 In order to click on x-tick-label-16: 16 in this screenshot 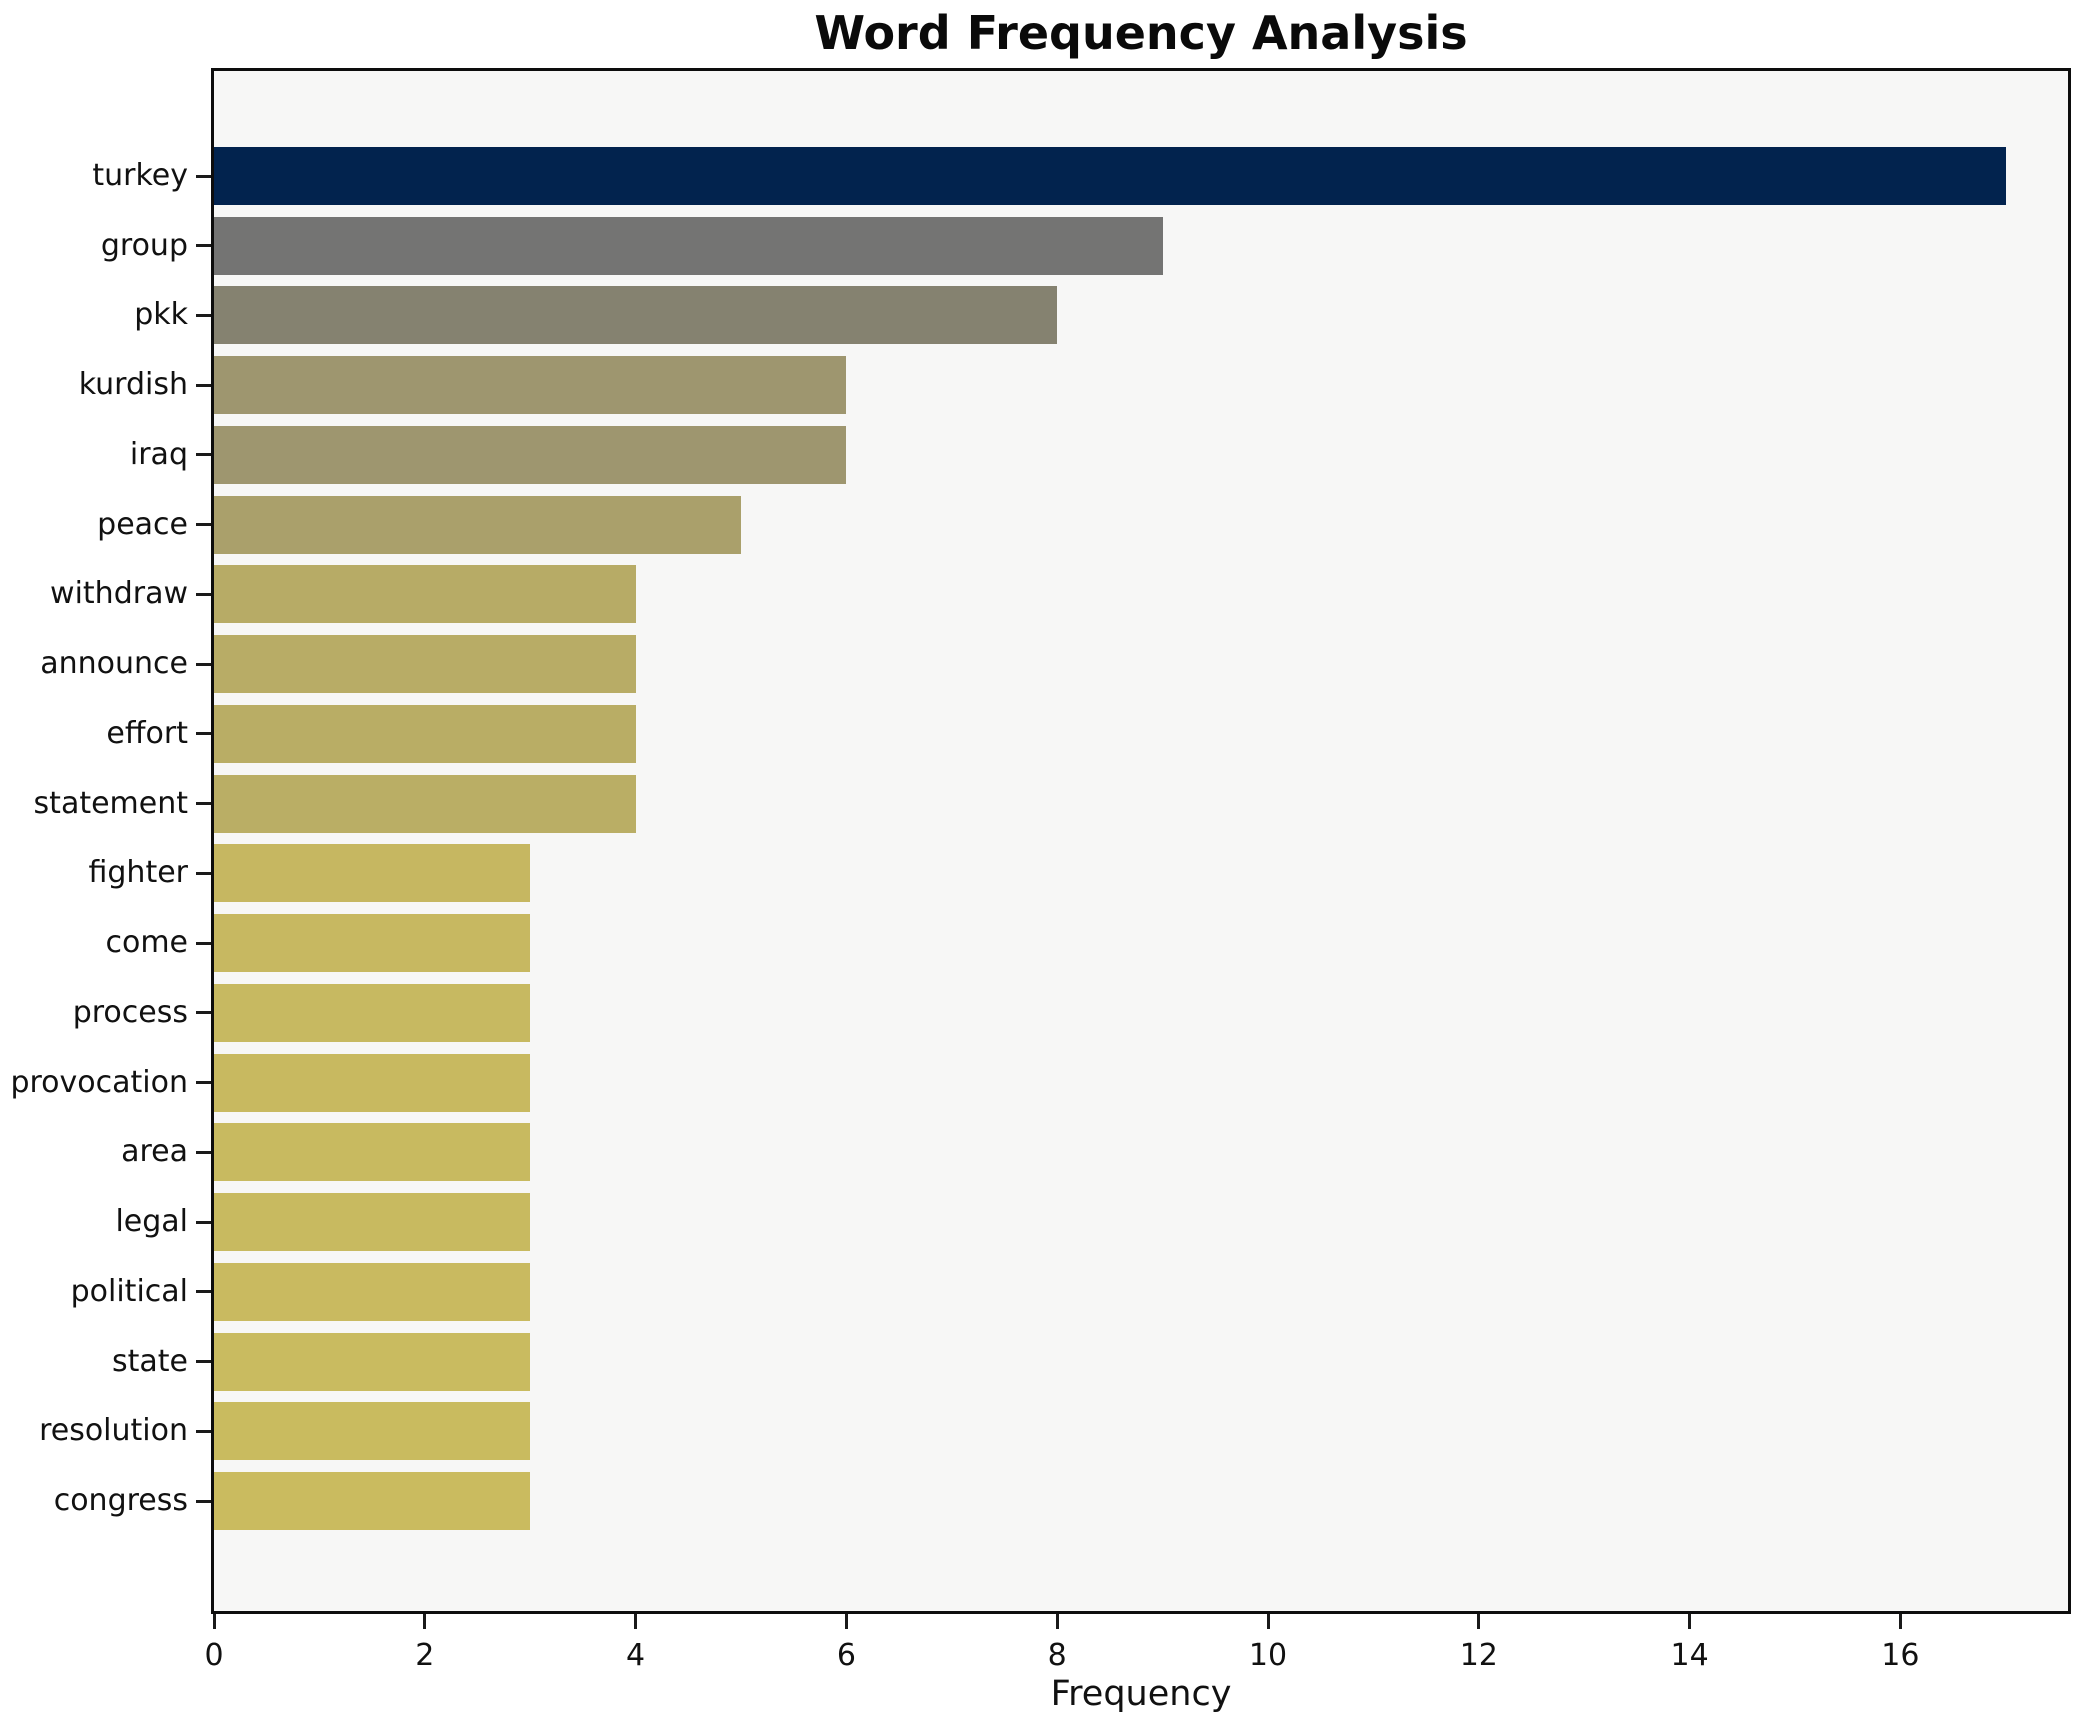, I will do `click(1900, 1655)`.